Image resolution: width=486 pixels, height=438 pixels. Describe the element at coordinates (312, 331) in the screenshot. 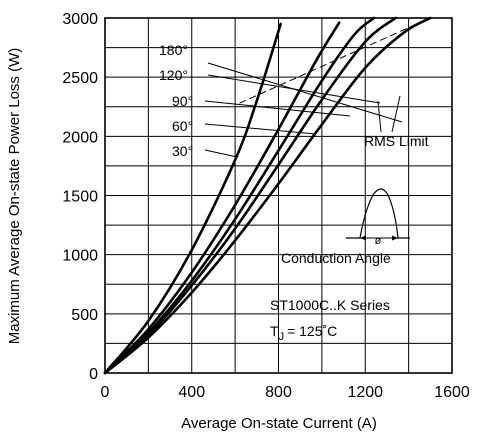

I see `tj-value: = 125˚C` at that location.